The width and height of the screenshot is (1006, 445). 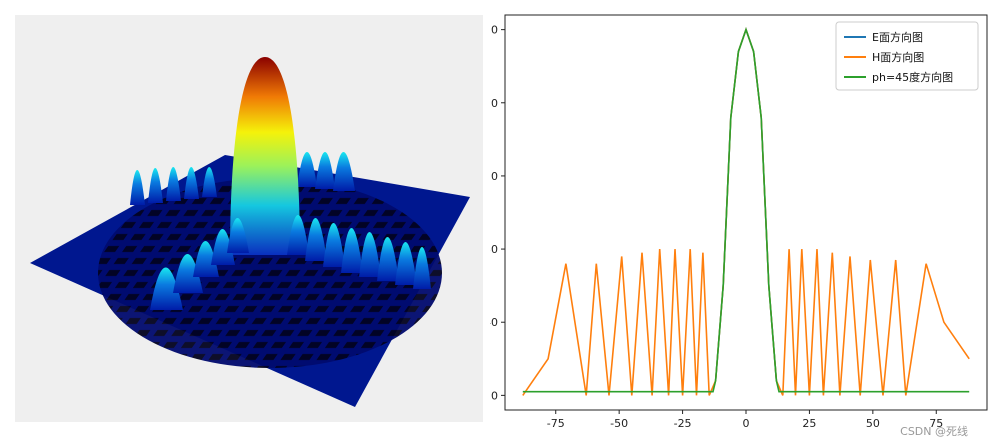 I want to click on legend-label: ph=45度方向图, so click(x=912, y=77).